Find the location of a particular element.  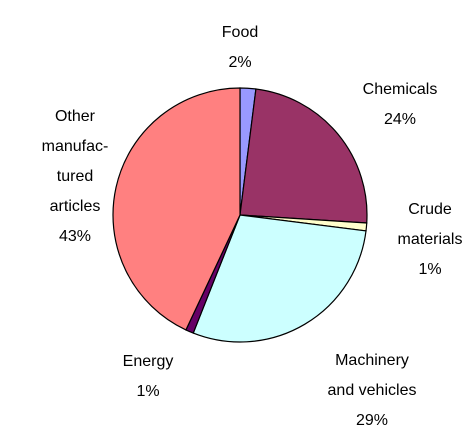

category-label: Crude materials is located at coordinates (430, 224).